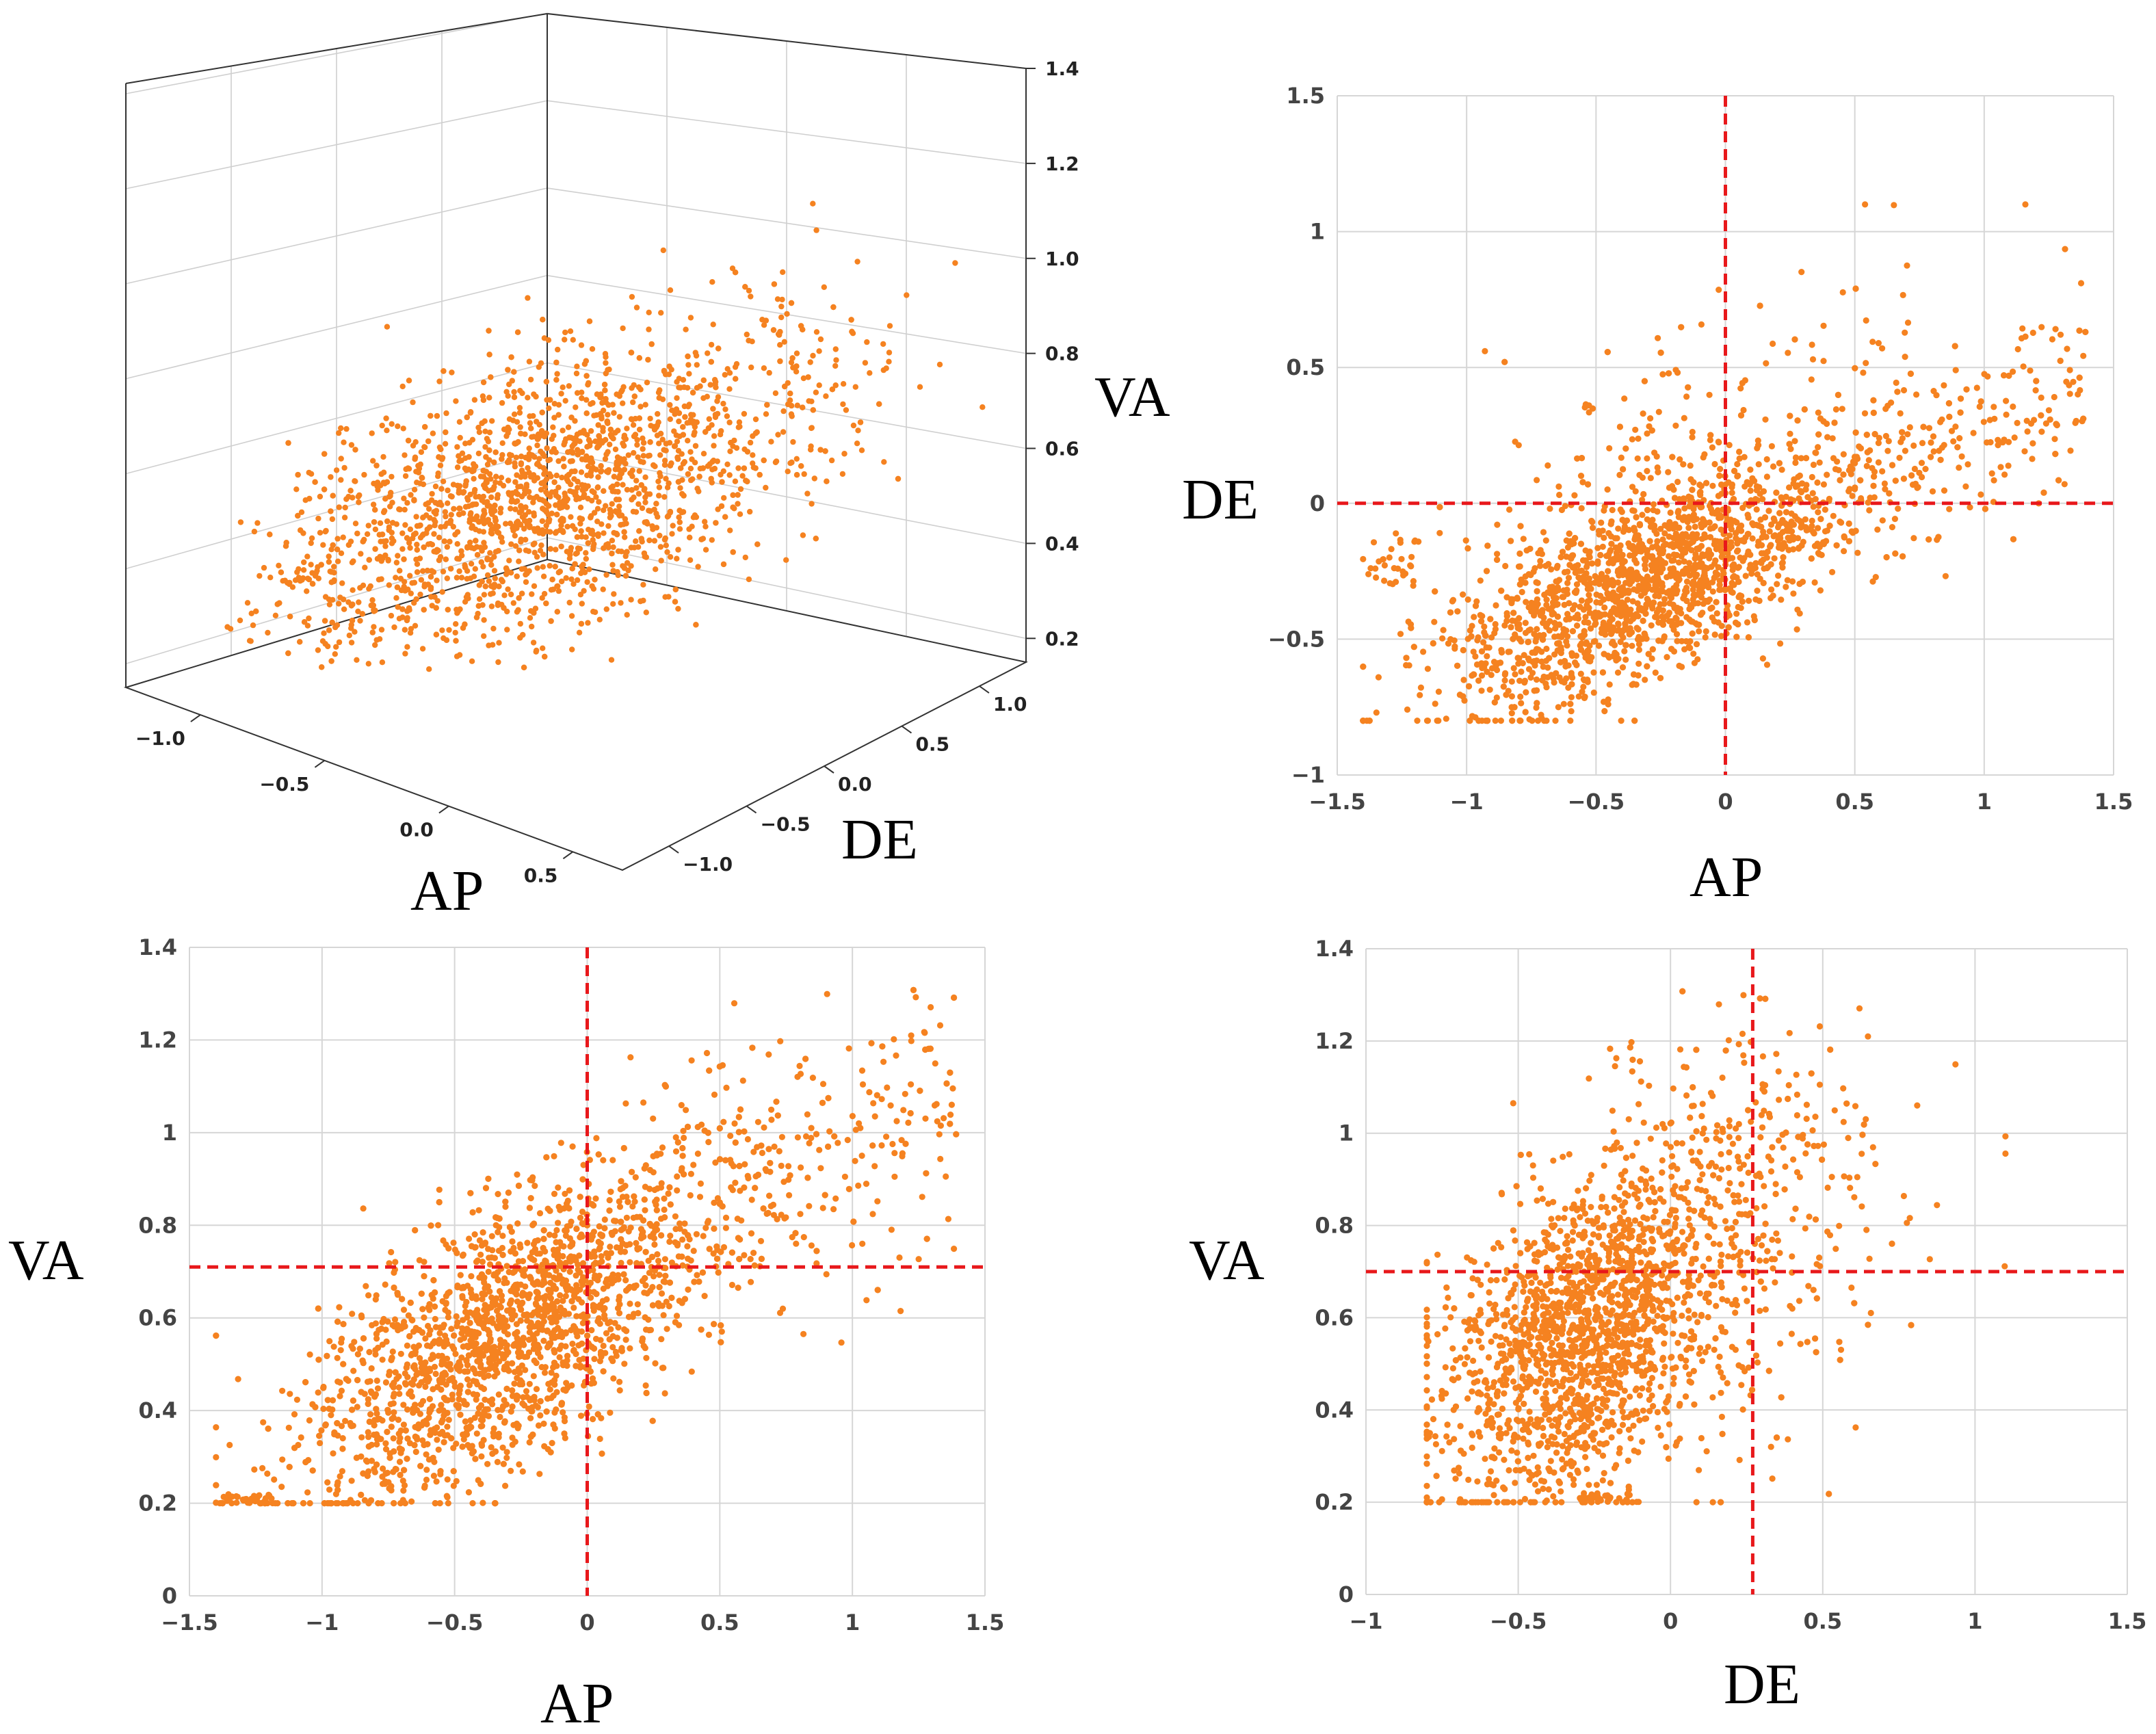  What do you see at coordinates (1062, 164) in the screenshot?
I see `z-tick-label-3d: 1.2` at bounding box center [1062, 164].